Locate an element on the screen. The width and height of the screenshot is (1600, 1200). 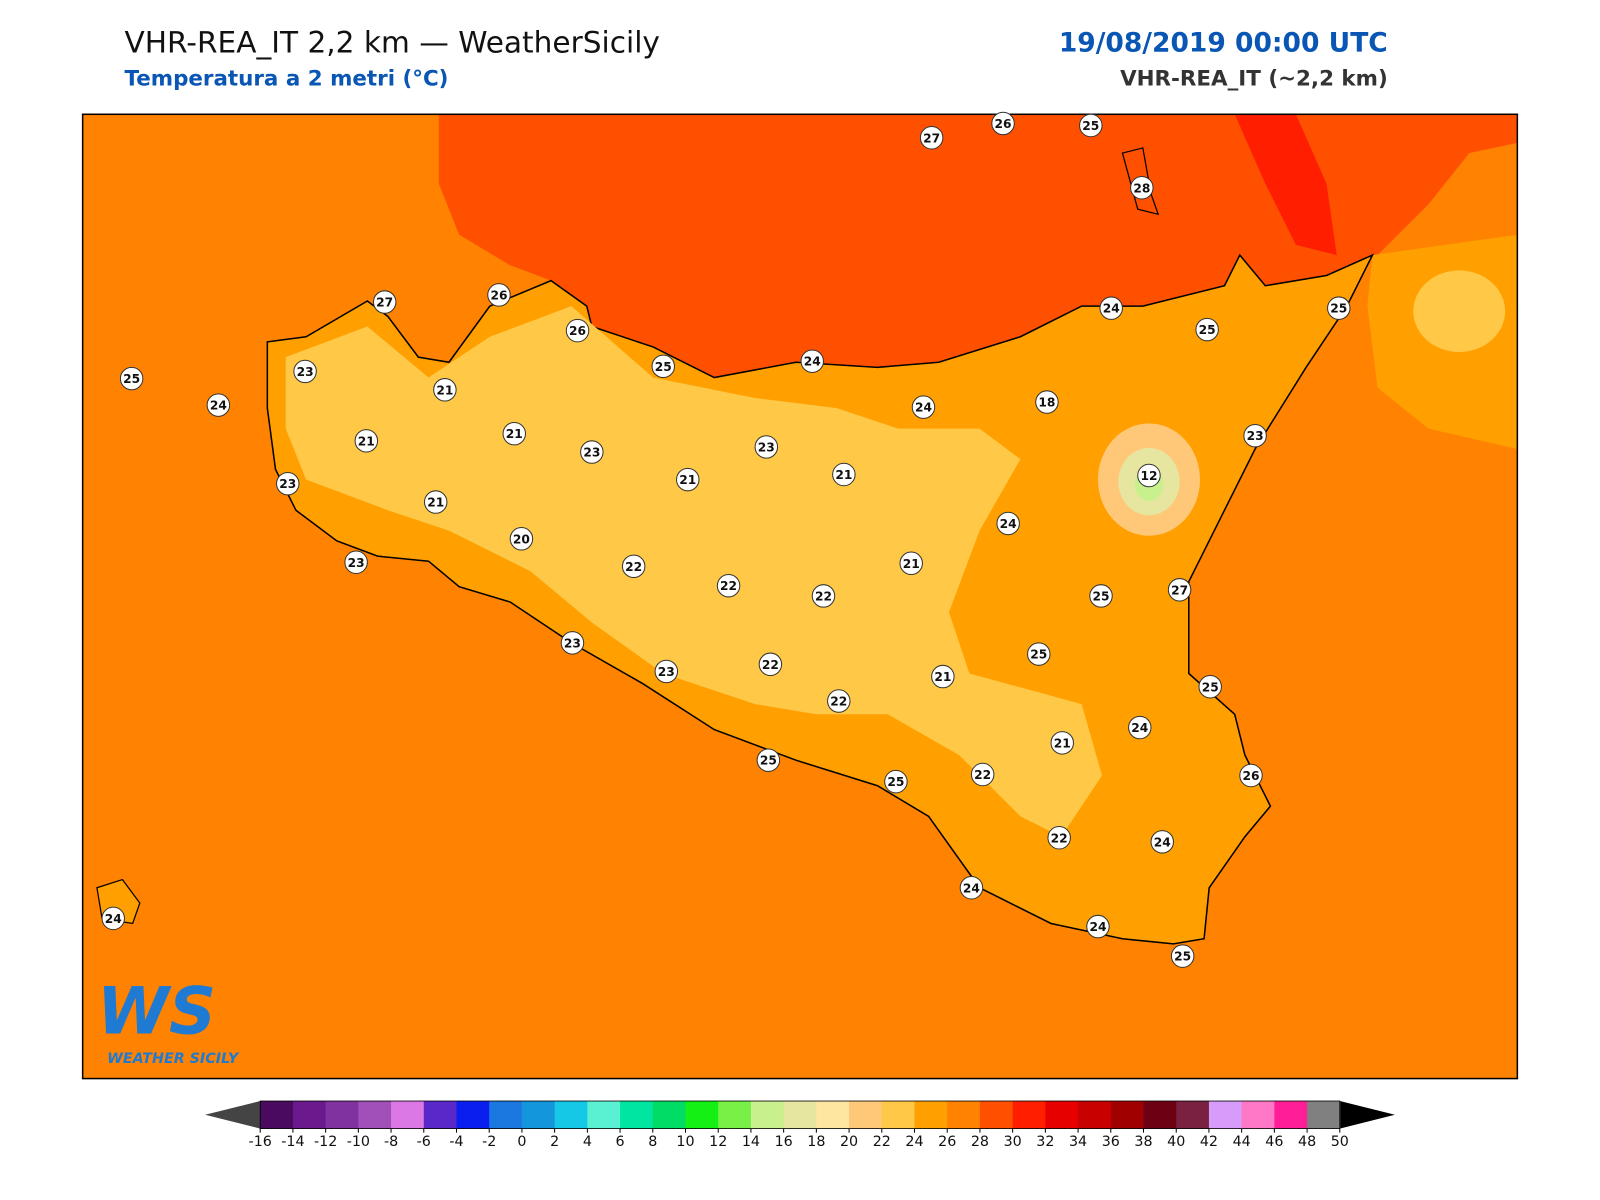
subtitle: Temperatura a 2 metri (°C) is located at coordinates (286, 79).